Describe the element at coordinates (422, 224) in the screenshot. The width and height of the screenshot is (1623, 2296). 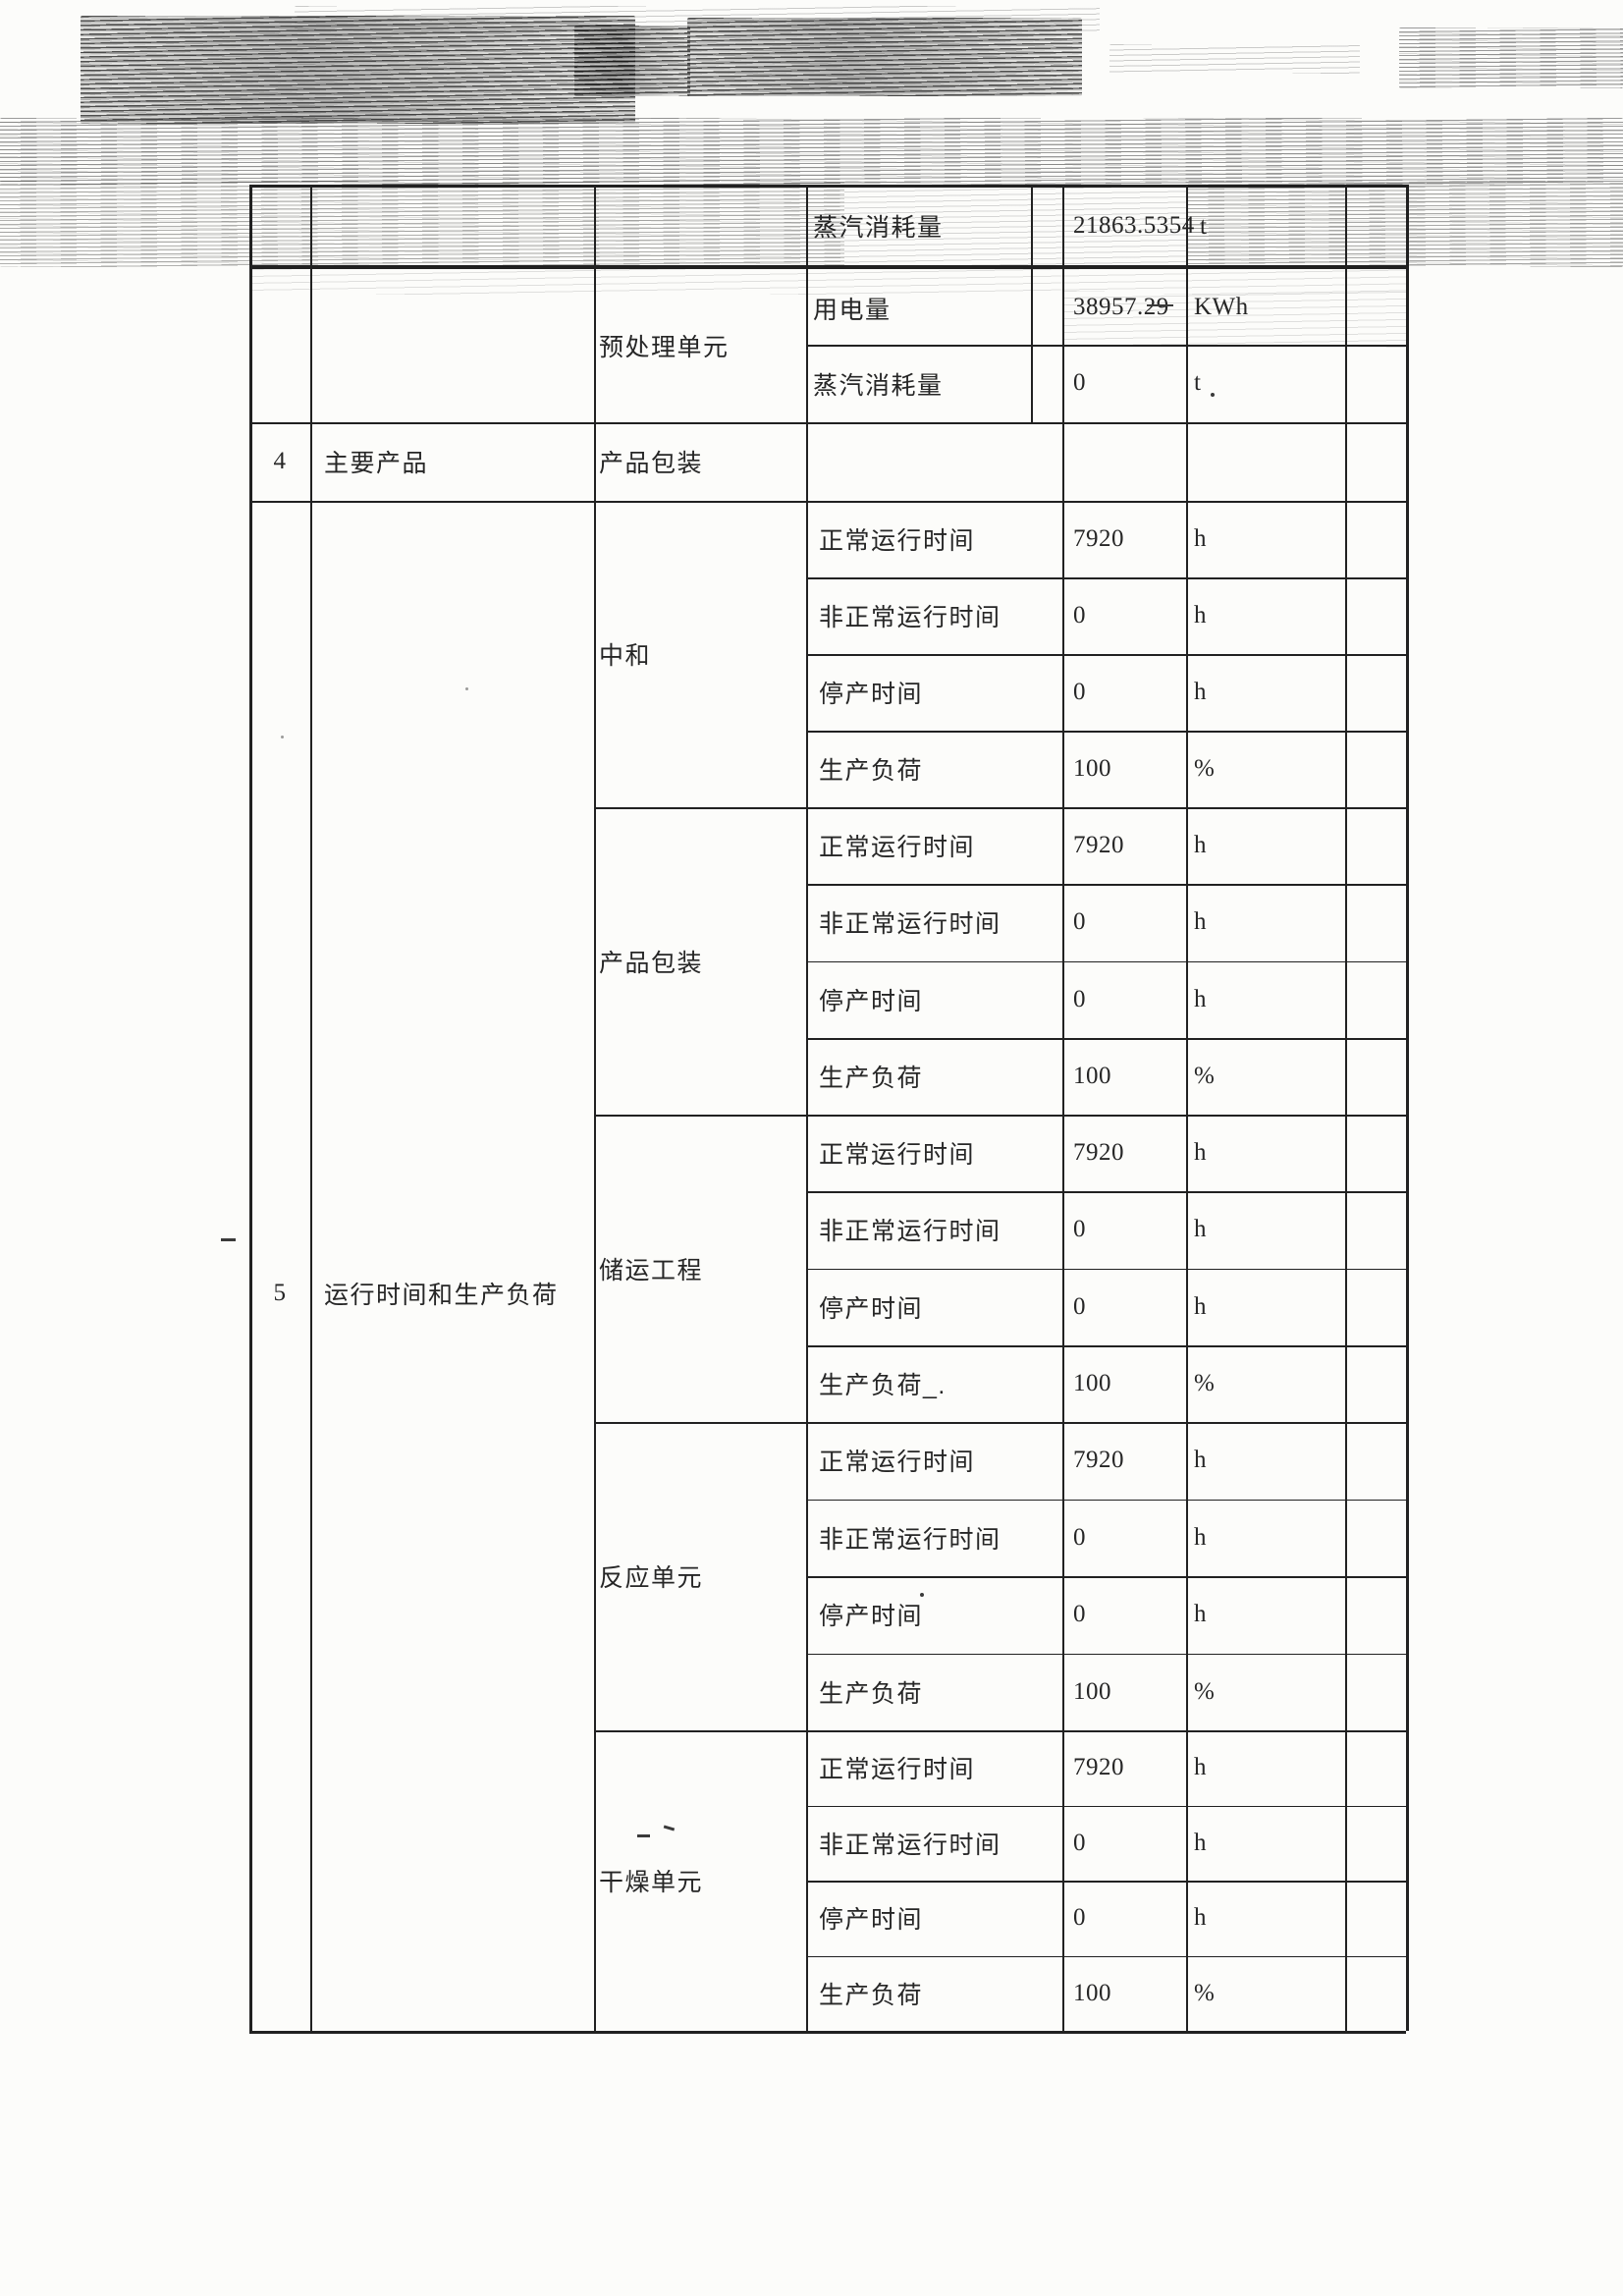
I see `scan-noise-row` at that location.